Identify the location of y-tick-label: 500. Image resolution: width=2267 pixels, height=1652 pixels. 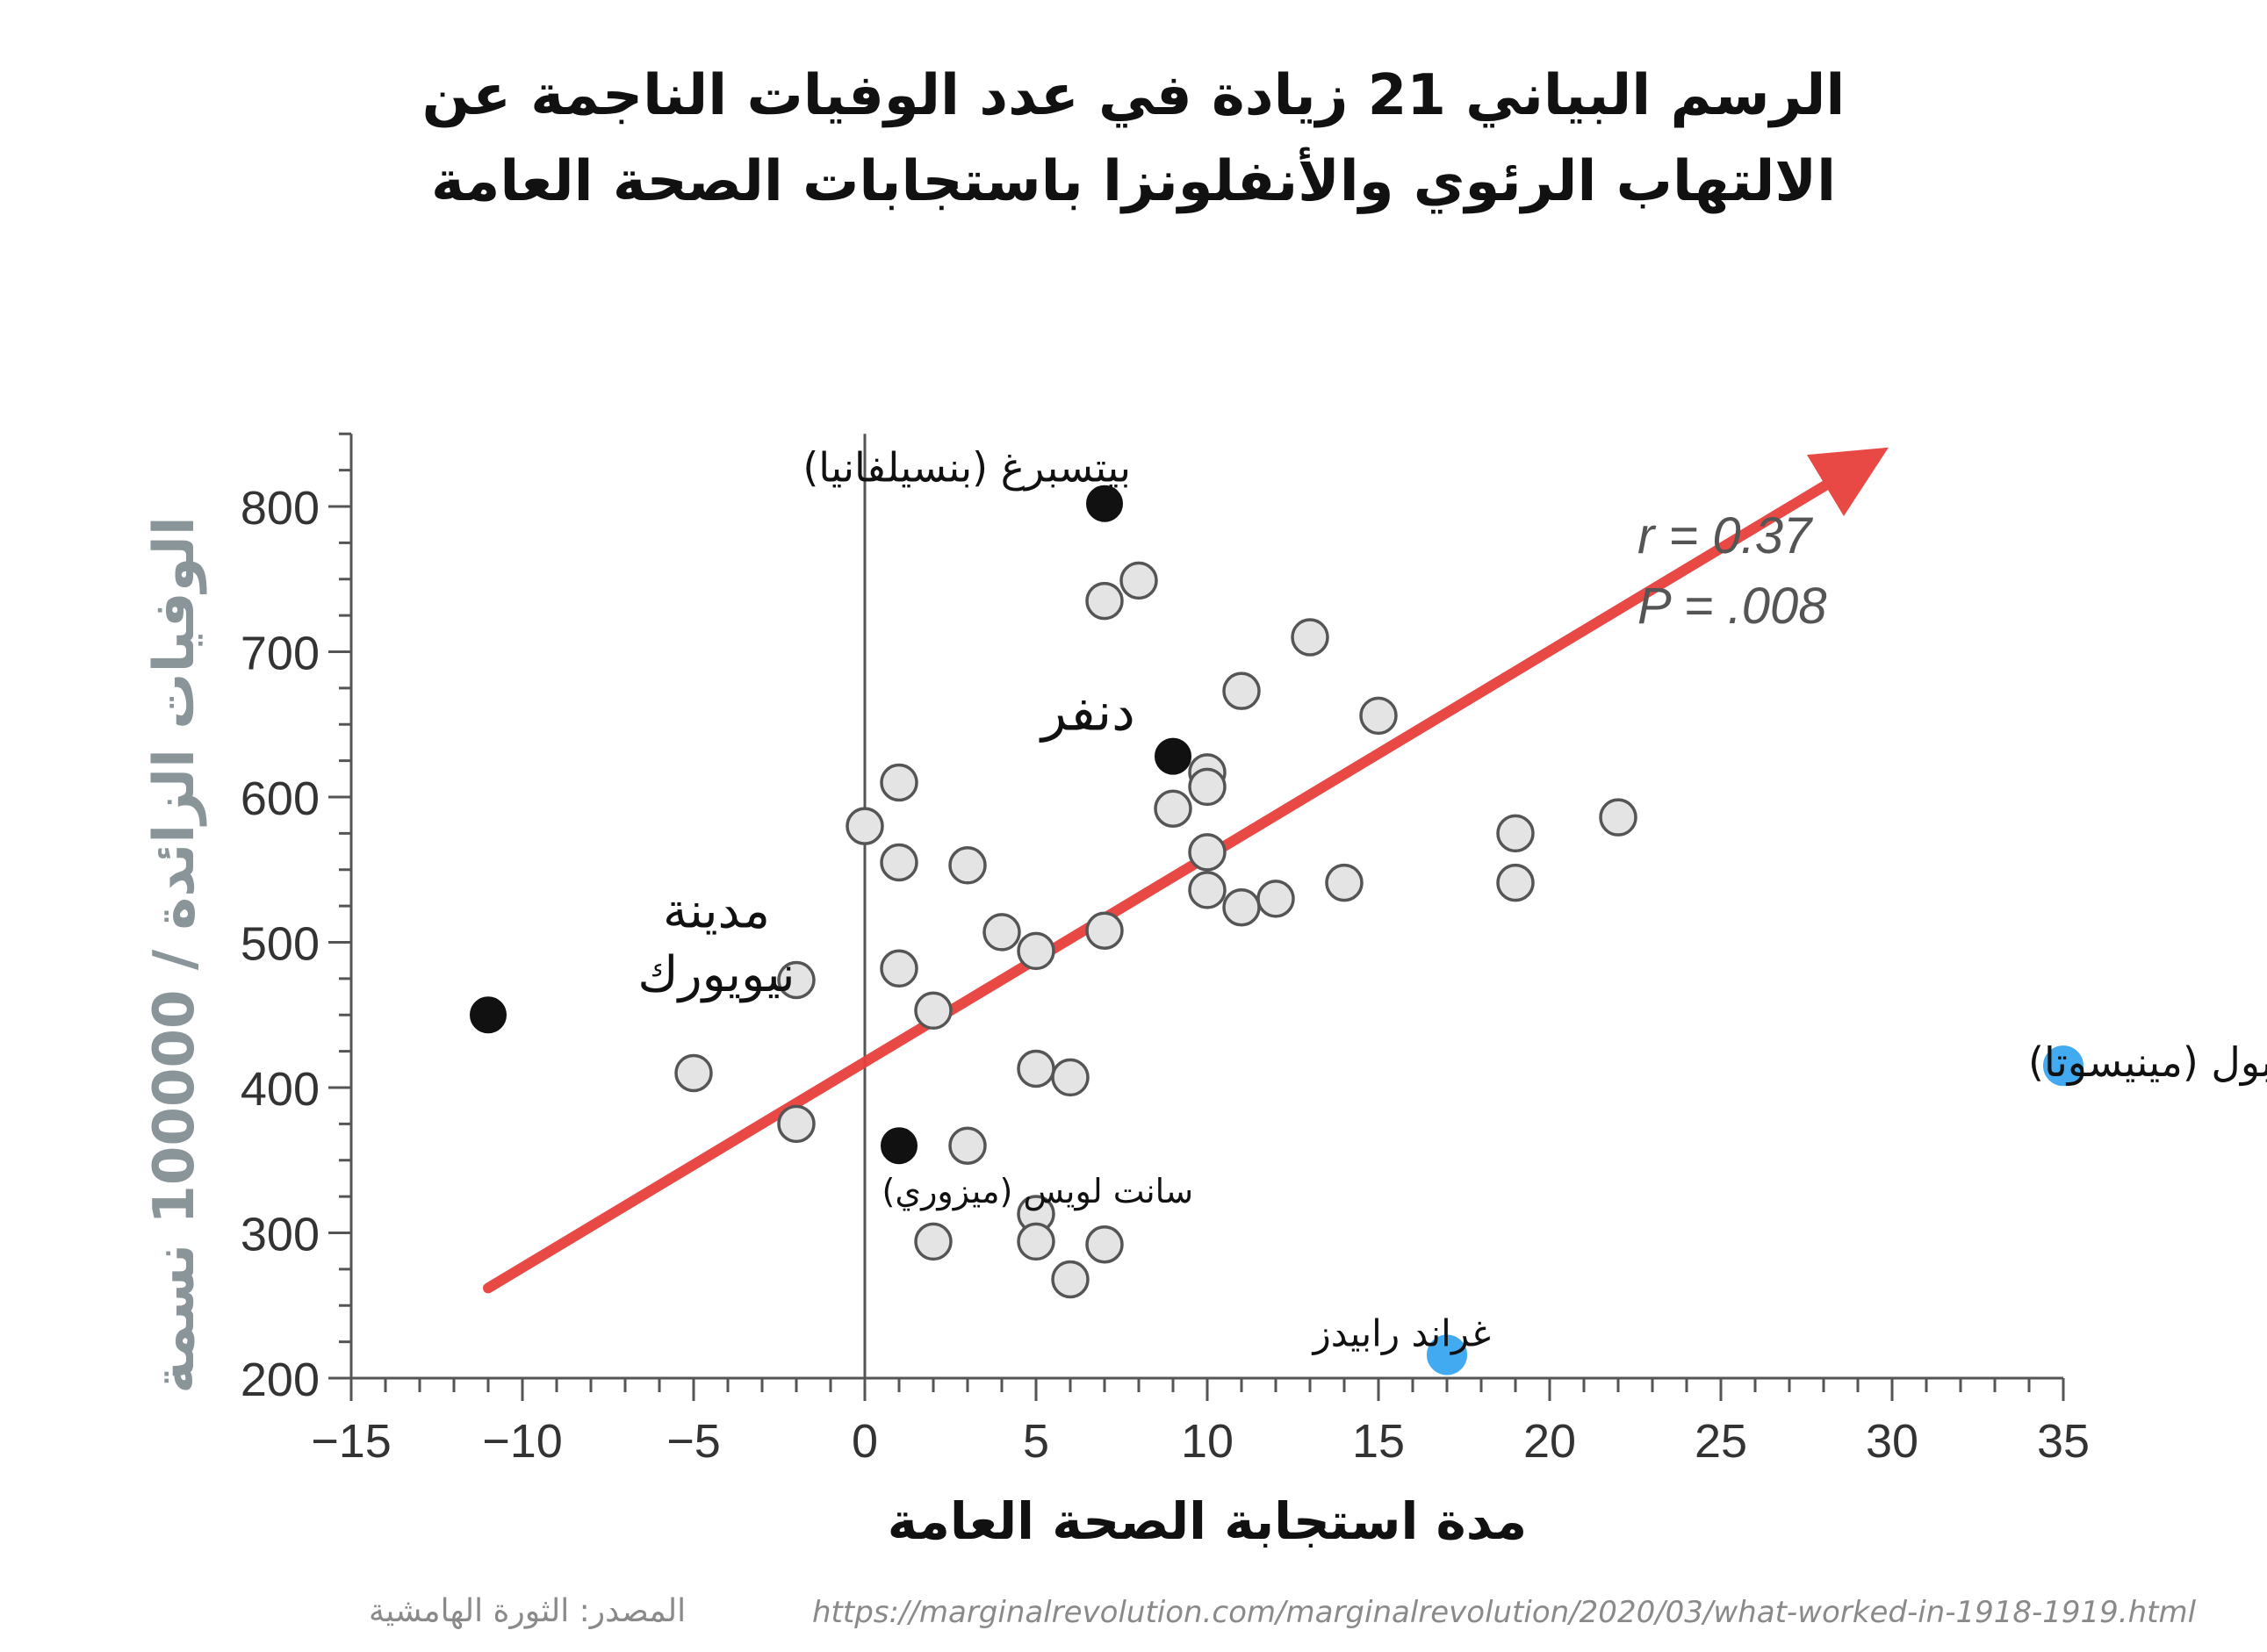
(280, 944).